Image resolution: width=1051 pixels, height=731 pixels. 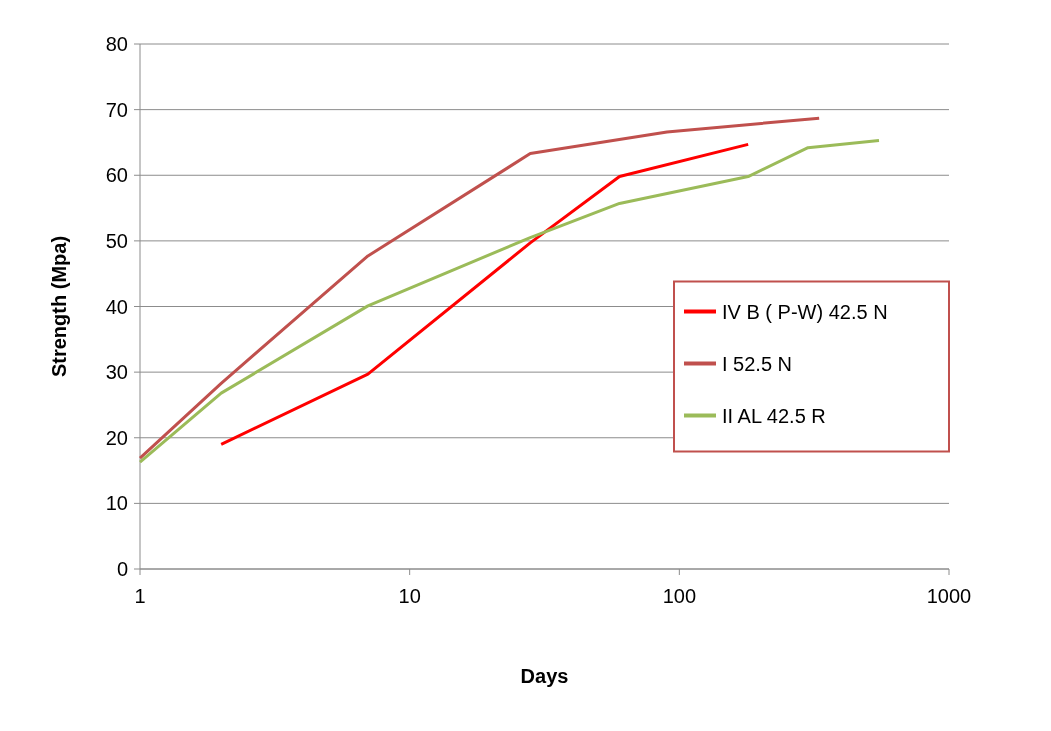 What do you see at coordinates (122, 569) in the screenshot?
I see `y-tick-label: 0` at bounding box center [122, 569].